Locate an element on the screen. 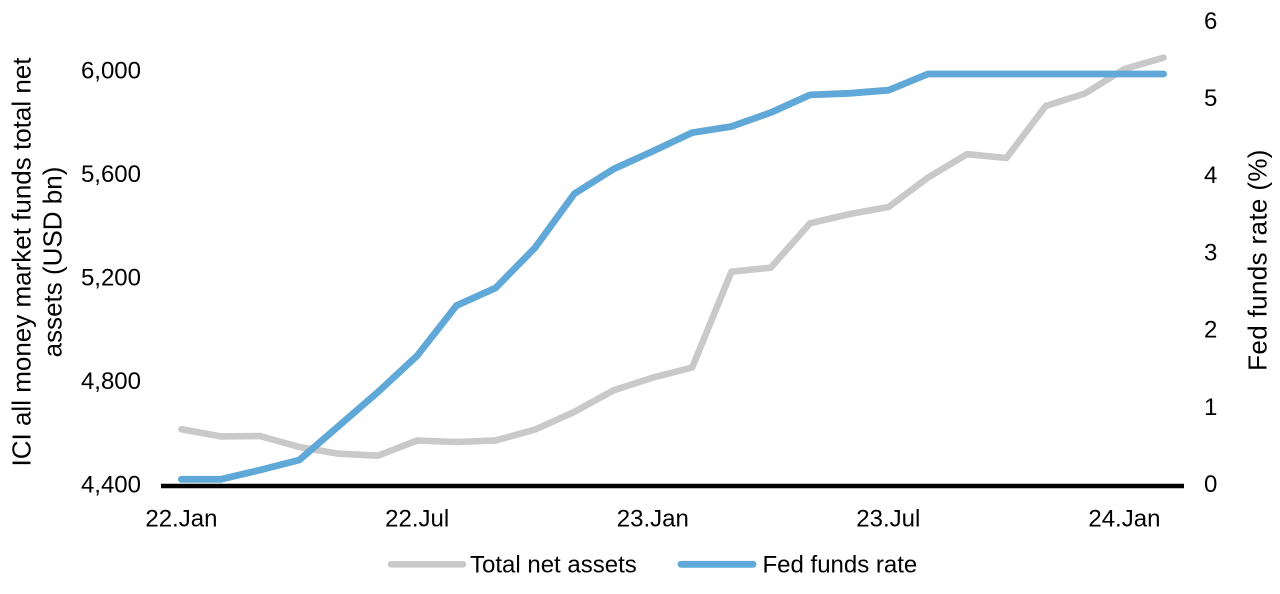 This screenshot has width=1280, height=594. svg-text: Fed funds rate is located at coordinates (840, 565).